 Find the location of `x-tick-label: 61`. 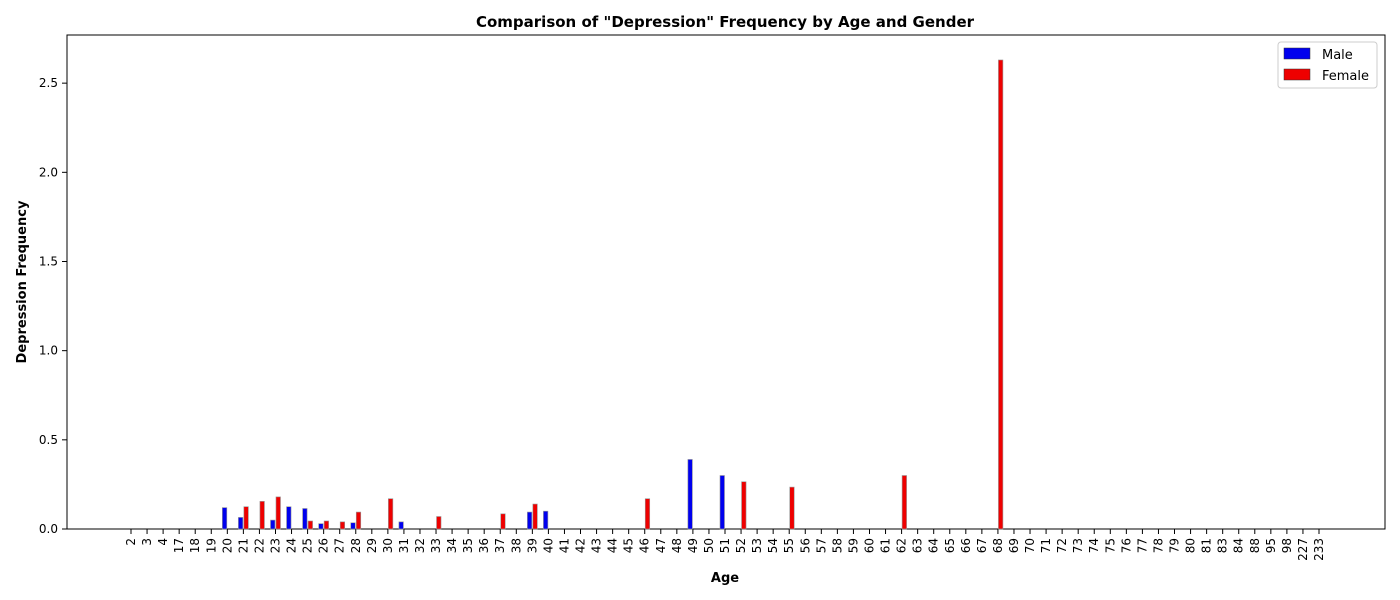

x-tick-label: 61 is located at coordinates (886, 545).